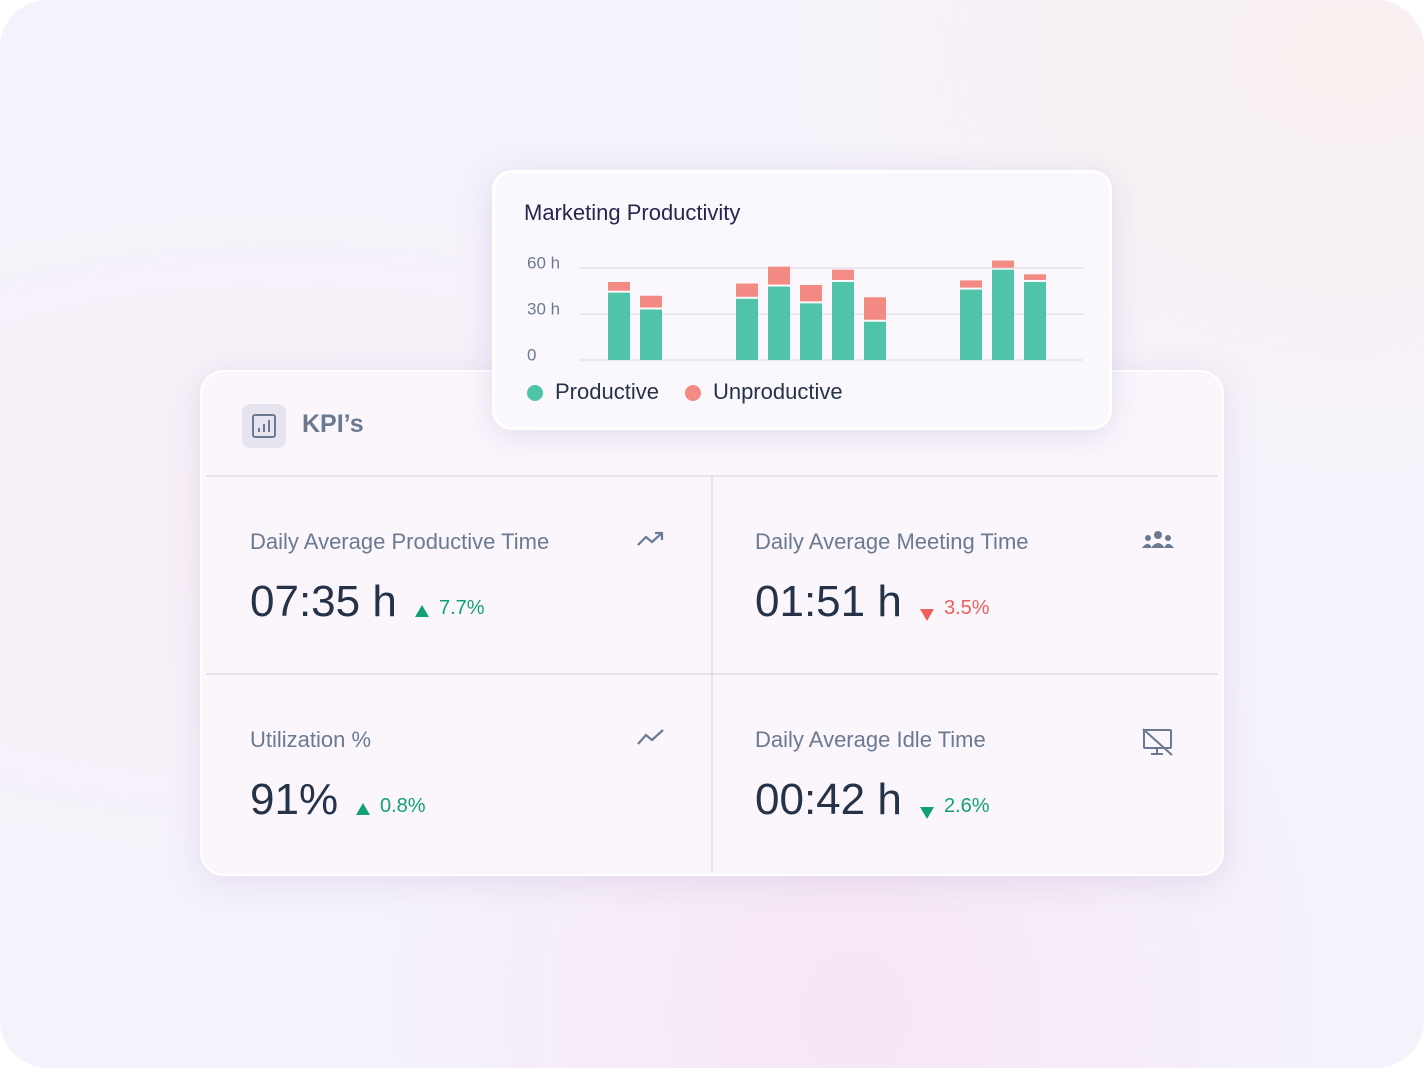 Image resolution: width=1424 pixels, height=1068 pixels. Describe the element at coordinates (967, 806) in the screenshot. I see `kpi-change: 2.6%` at that location.